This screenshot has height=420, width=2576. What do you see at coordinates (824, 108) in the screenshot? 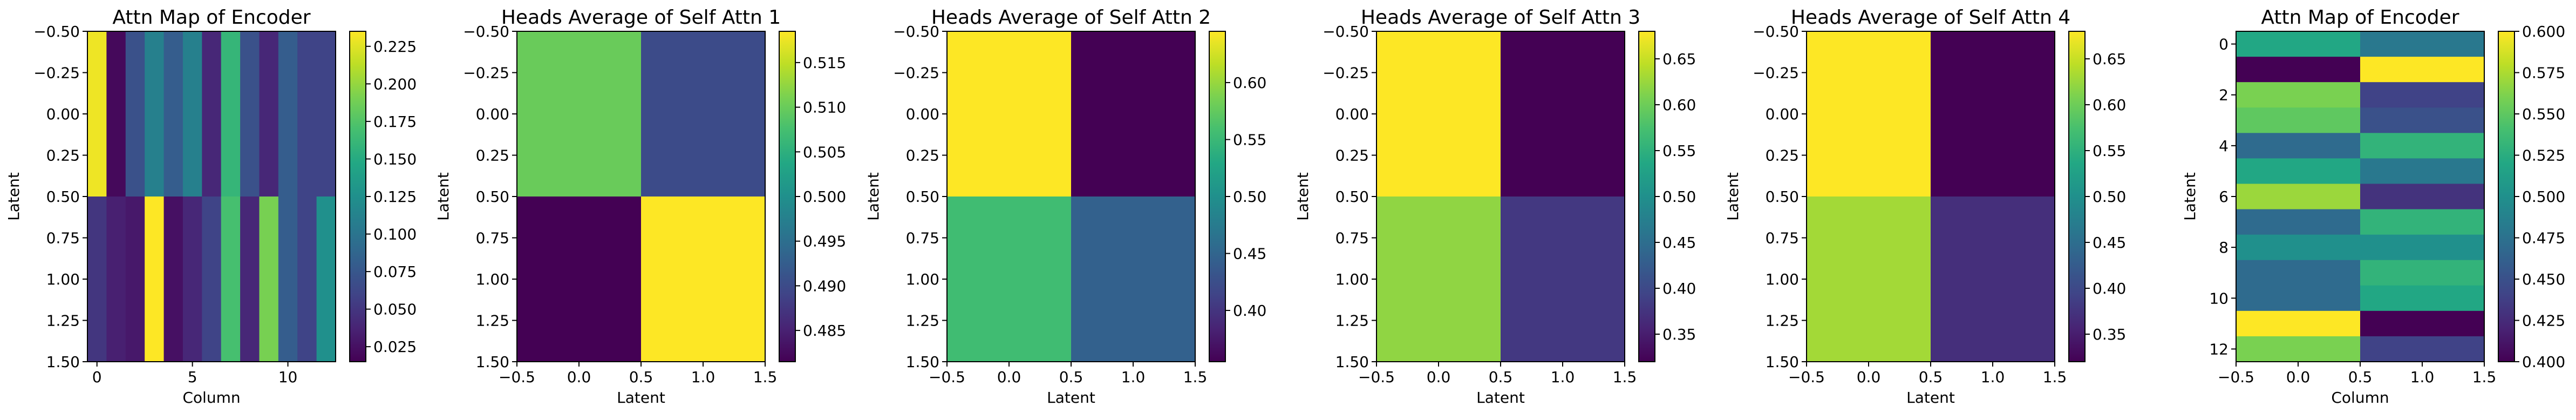
I see `colorbar-tick-label: 0.510` at bounding box center [824, 108].